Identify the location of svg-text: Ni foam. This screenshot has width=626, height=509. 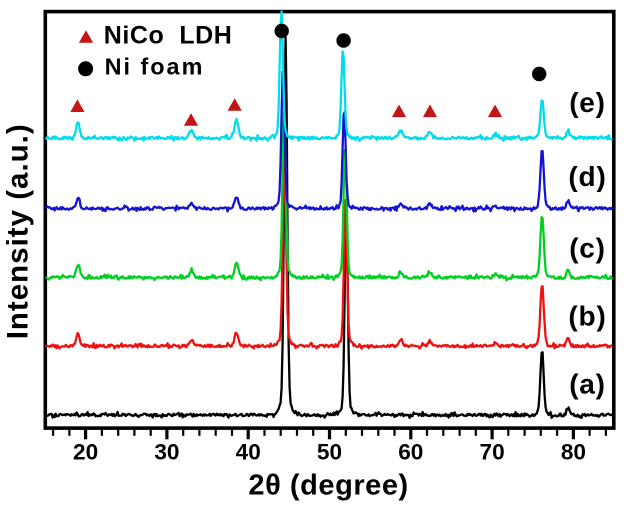
(155, 67).